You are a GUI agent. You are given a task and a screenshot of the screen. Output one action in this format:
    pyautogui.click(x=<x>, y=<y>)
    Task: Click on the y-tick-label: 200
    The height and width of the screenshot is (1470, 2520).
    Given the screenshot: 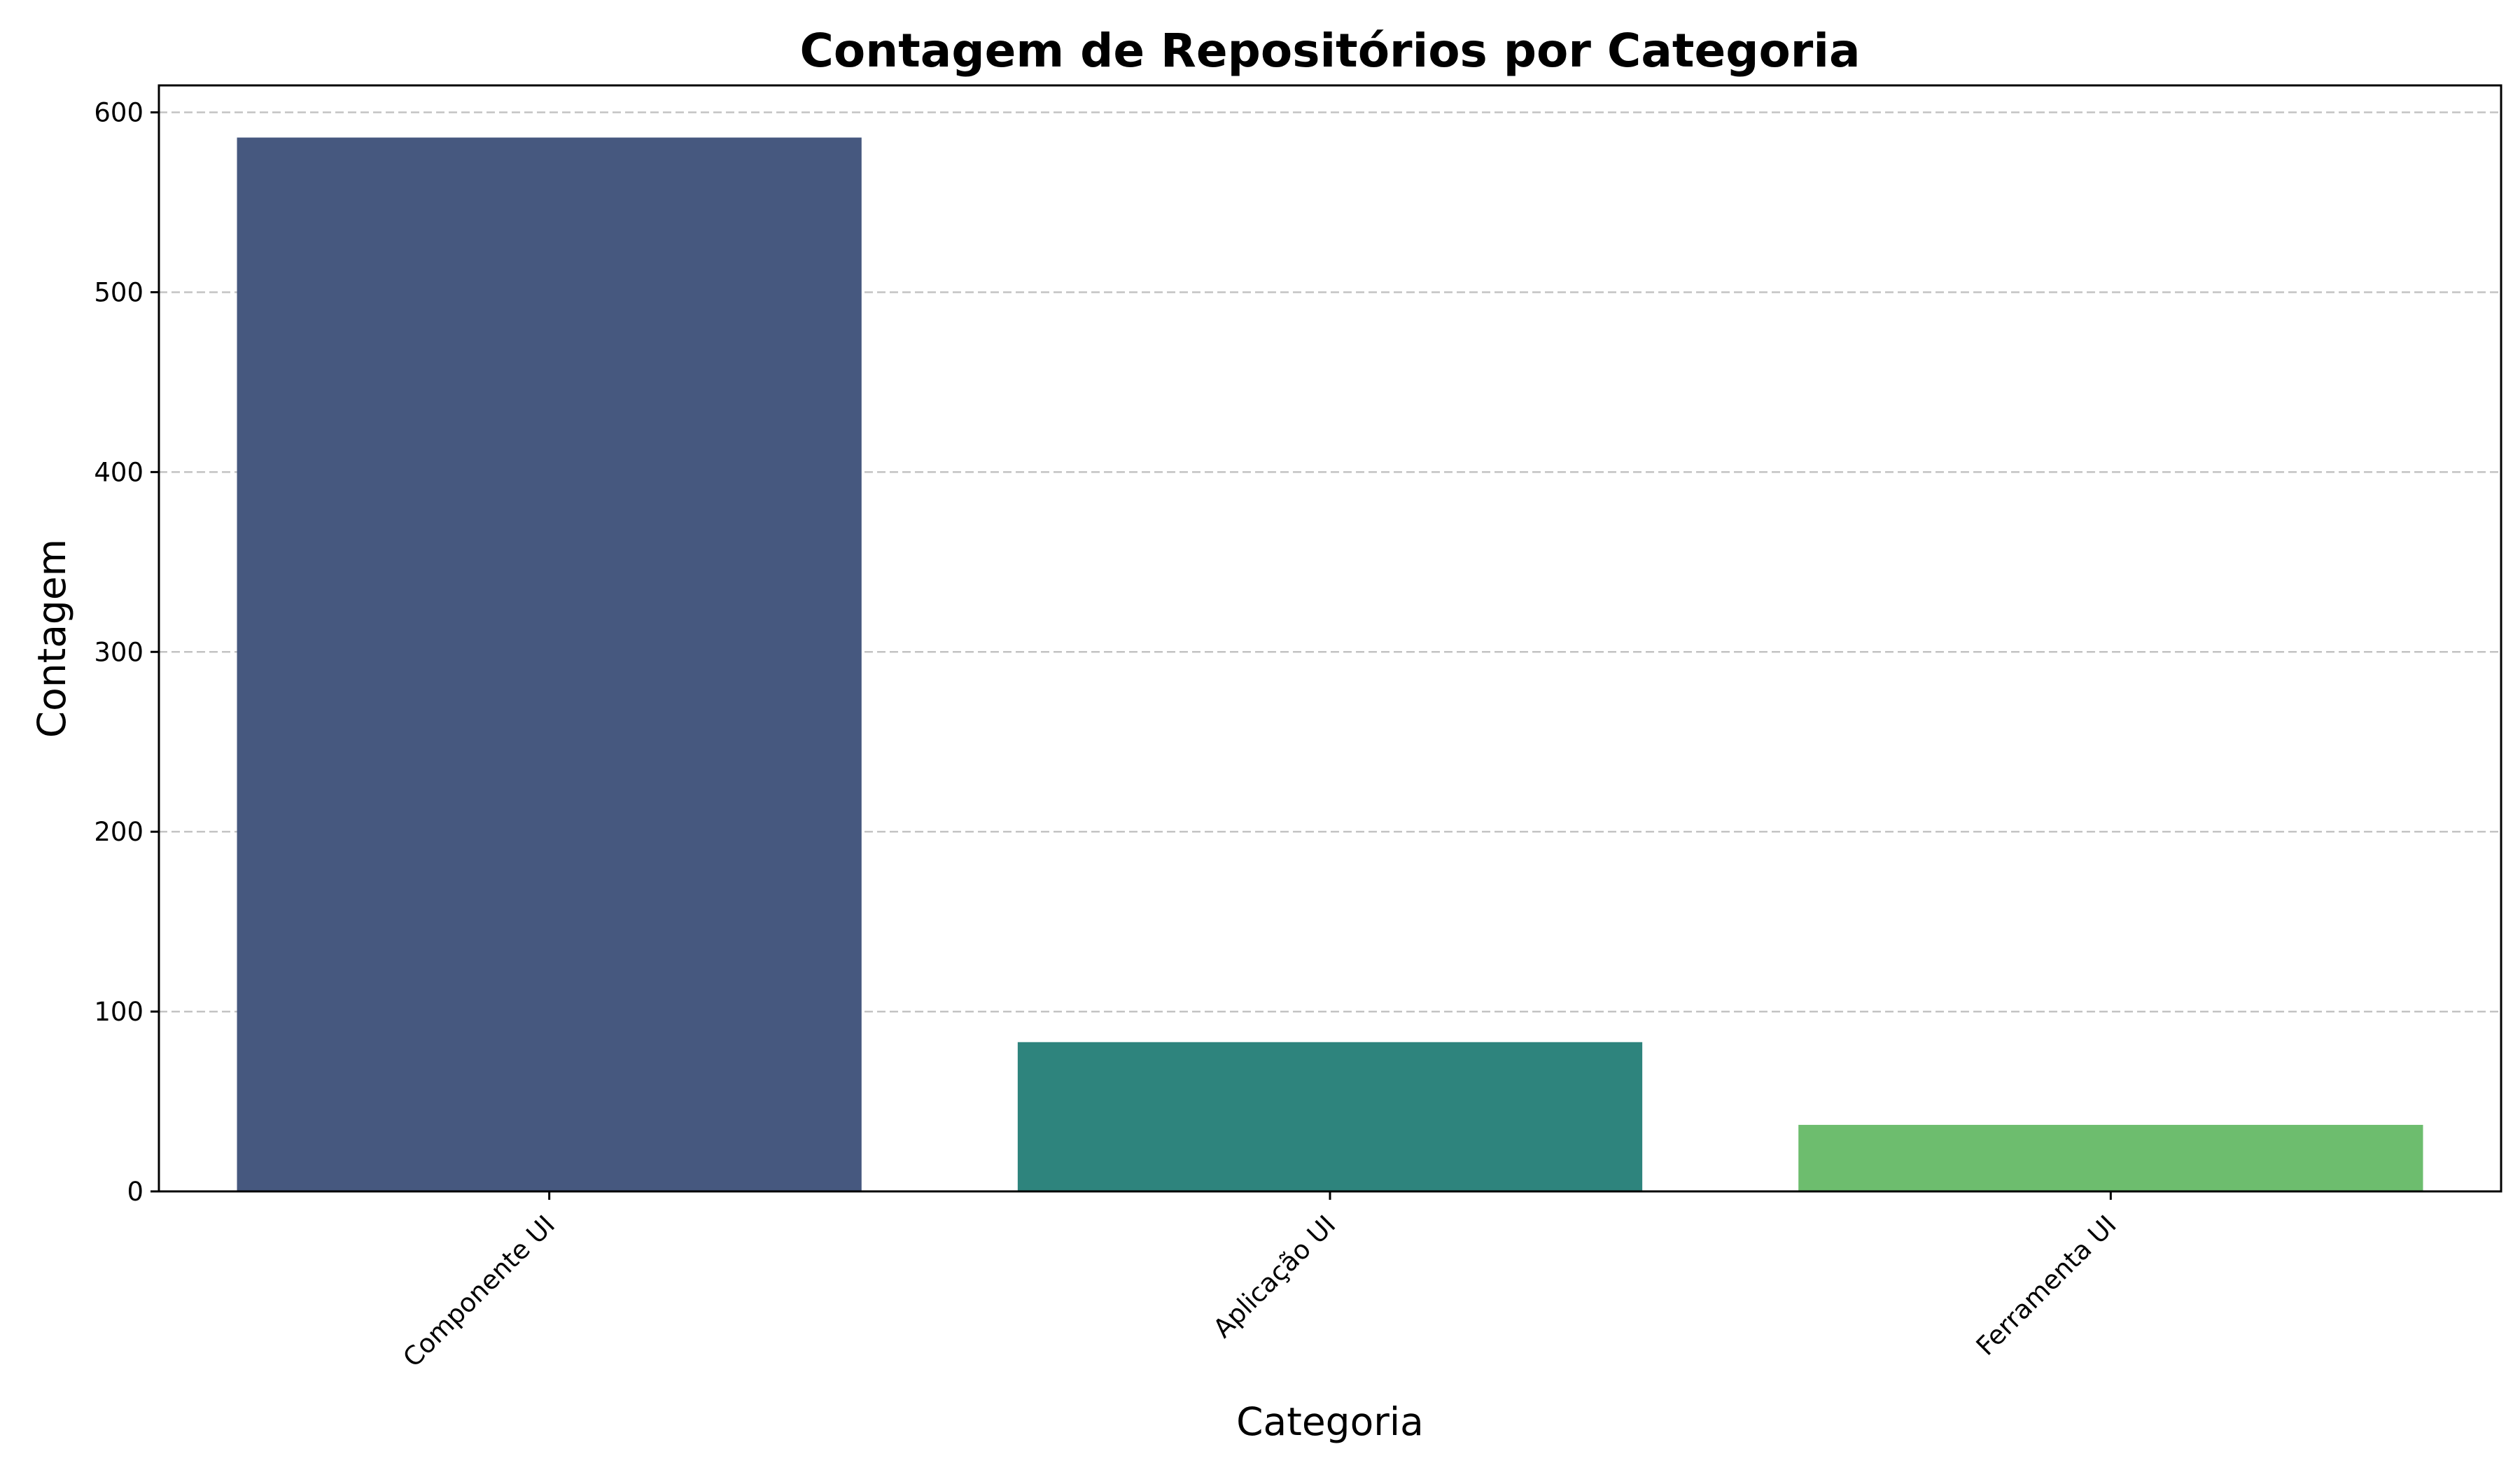 What is the action you would take?
    pyautogui.click(x=119, y=832)
    